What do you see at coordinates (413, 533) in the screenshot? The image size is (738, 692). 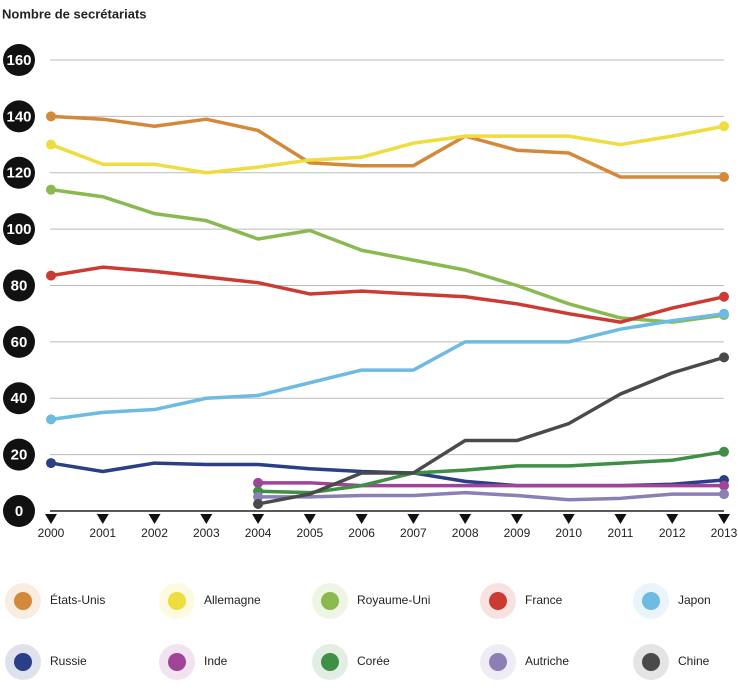 I see `x-tick-label: 2007` at bounding box center [413, 533].